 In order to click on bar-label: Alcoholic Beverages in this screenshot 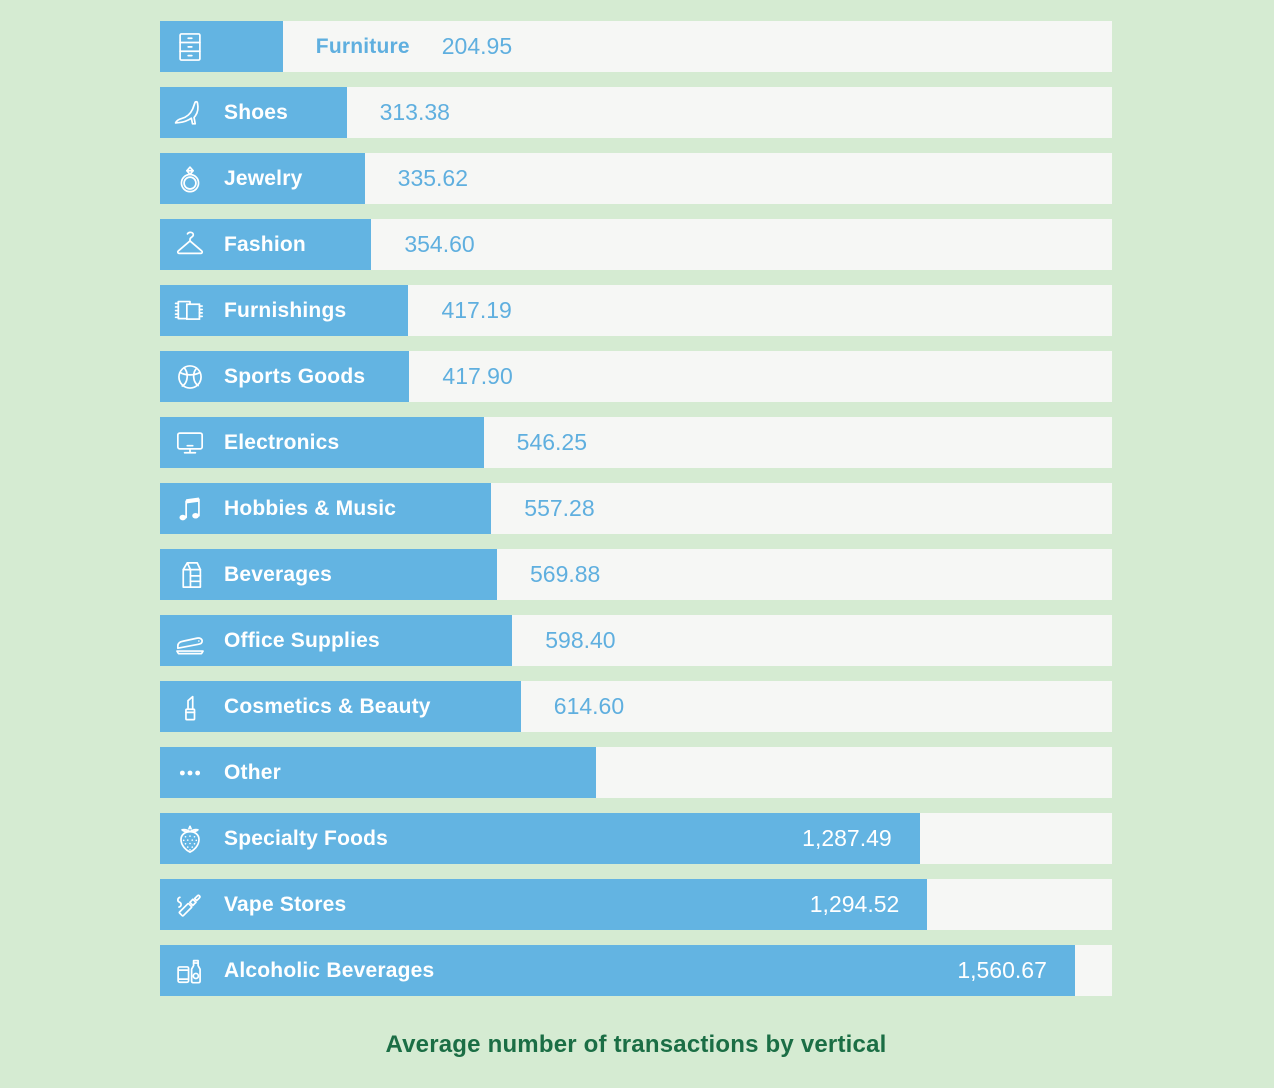, I will do `click(329, 970)`.